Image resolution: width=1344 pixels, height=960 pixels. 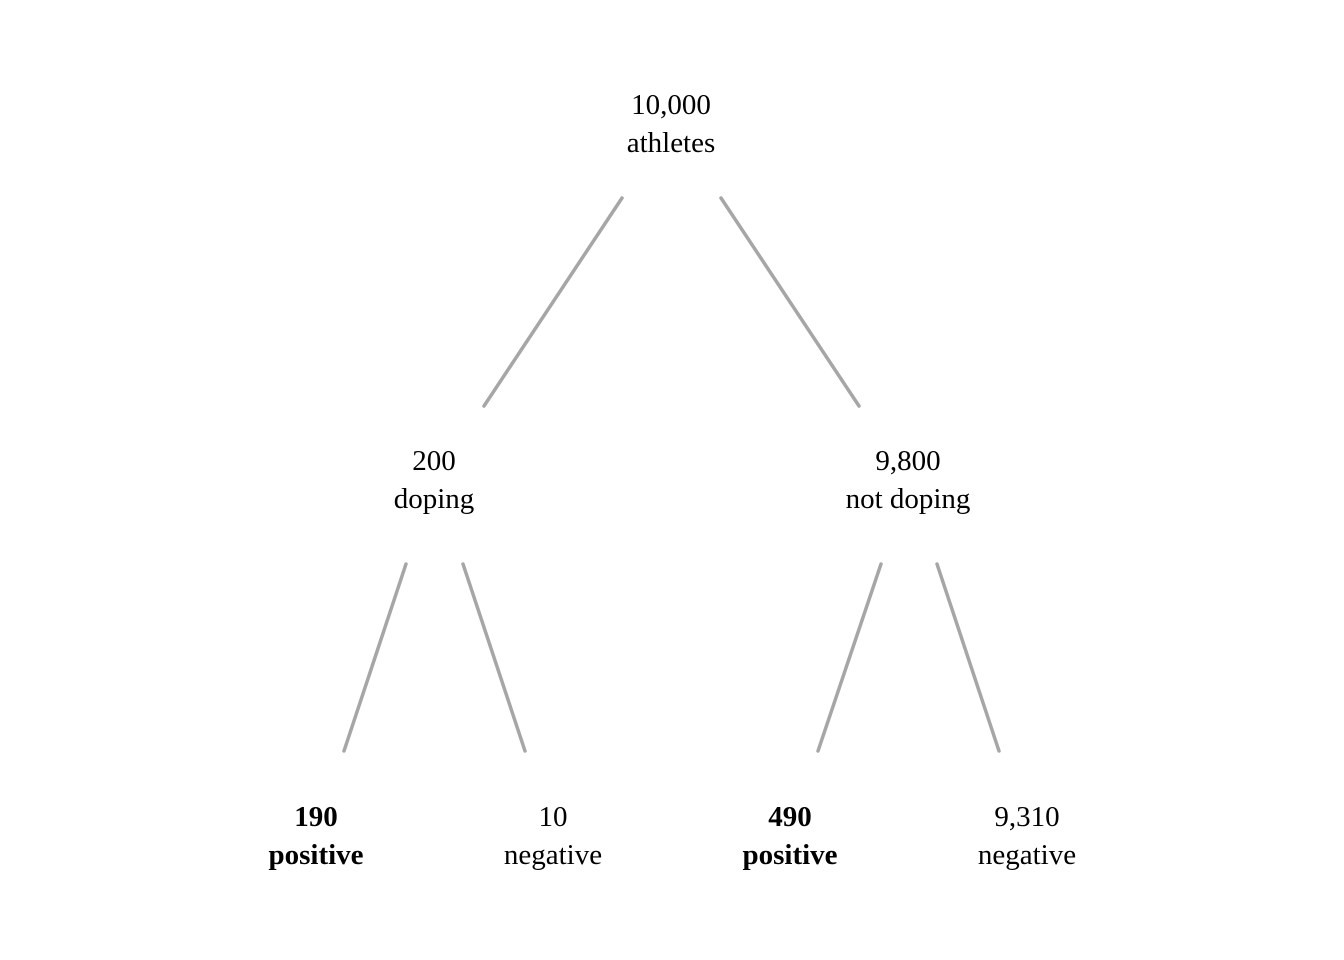 I want to click on node-root-label: athletes, so click(x=671, y=143).